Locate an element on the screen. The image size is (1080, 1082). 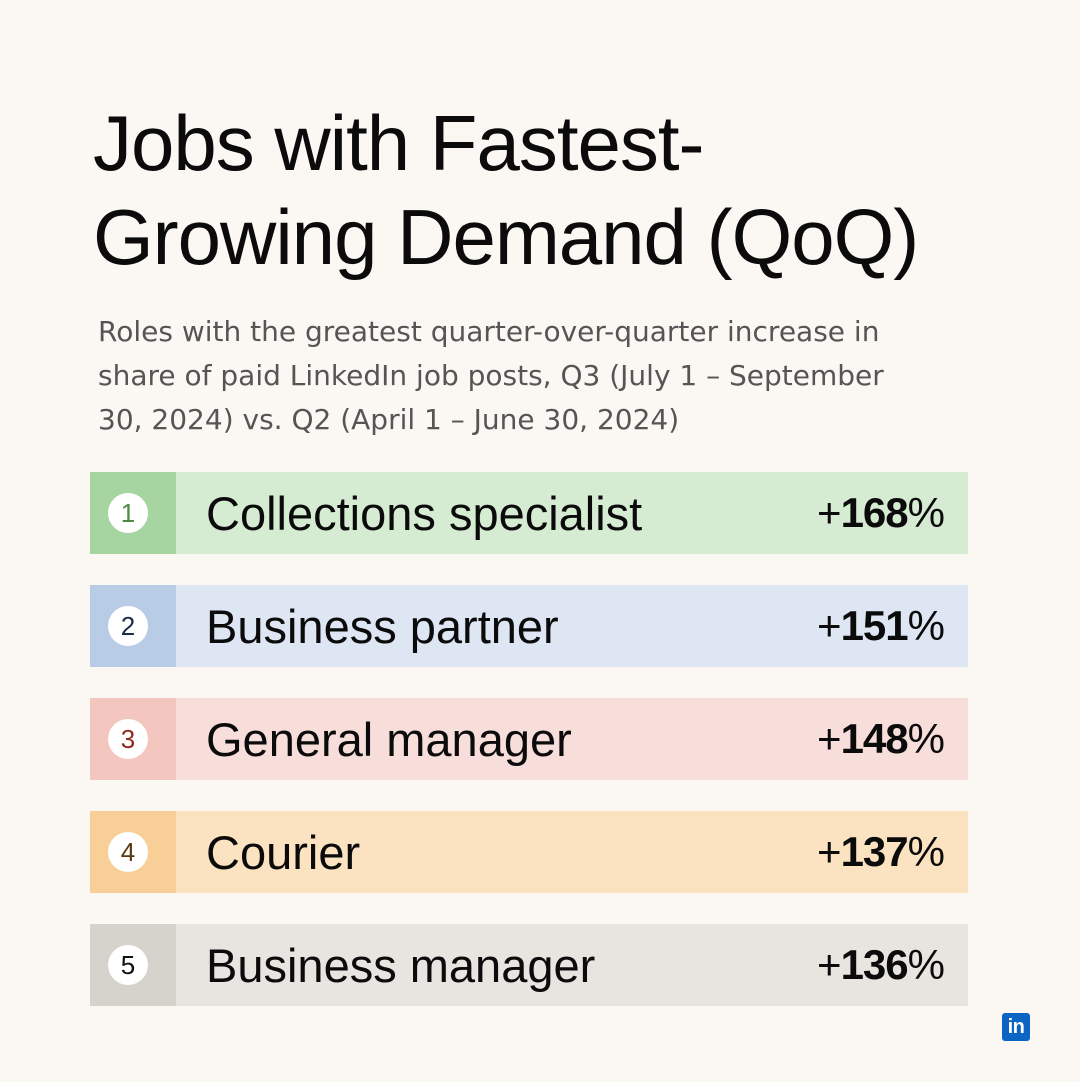
title-line: Growing Demand (QoQ) is located at coordinates (506, 237).